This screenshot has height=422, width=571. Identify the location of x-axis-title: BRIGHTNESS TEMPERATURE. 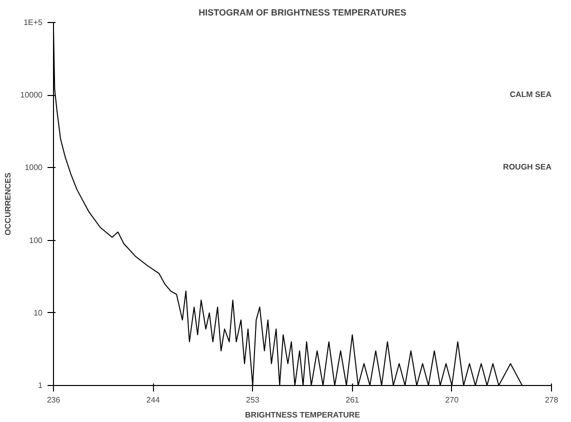
(303, 415).